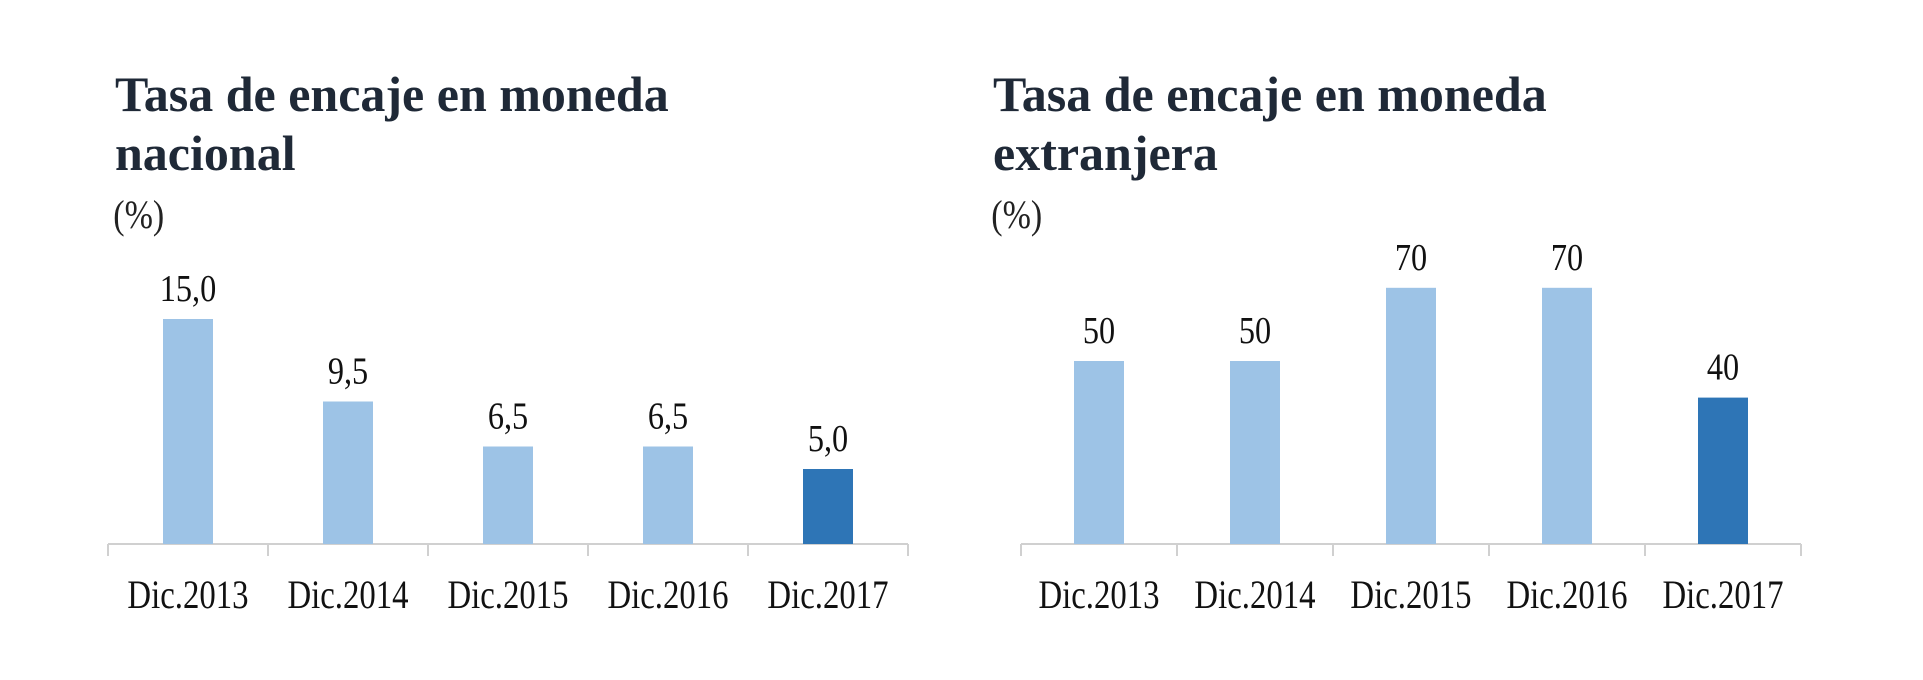  Describe the element at coordinates (507, 594) in the screenshot. I see `chart-1-x-tick-label: Dic.2015` at that location.